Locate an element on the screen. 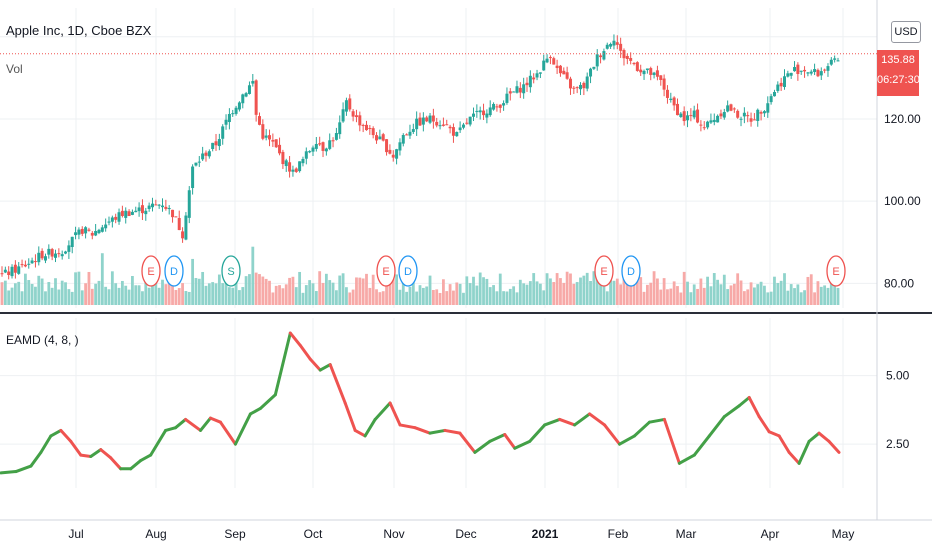  time-axis-label: May is located at coordinates (843, 534).